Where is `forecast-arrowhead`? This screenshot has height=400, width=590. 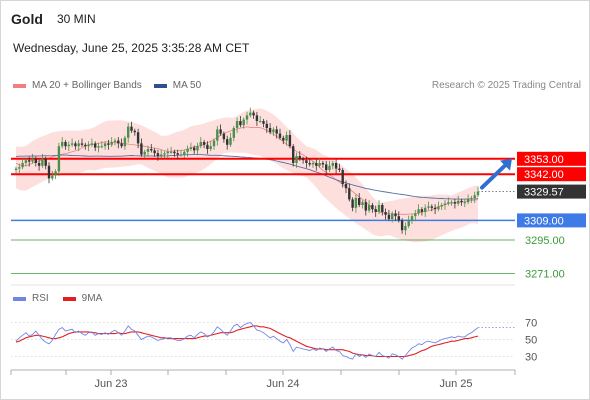 forecast-arrowhead is located at coordinates (506, 164).